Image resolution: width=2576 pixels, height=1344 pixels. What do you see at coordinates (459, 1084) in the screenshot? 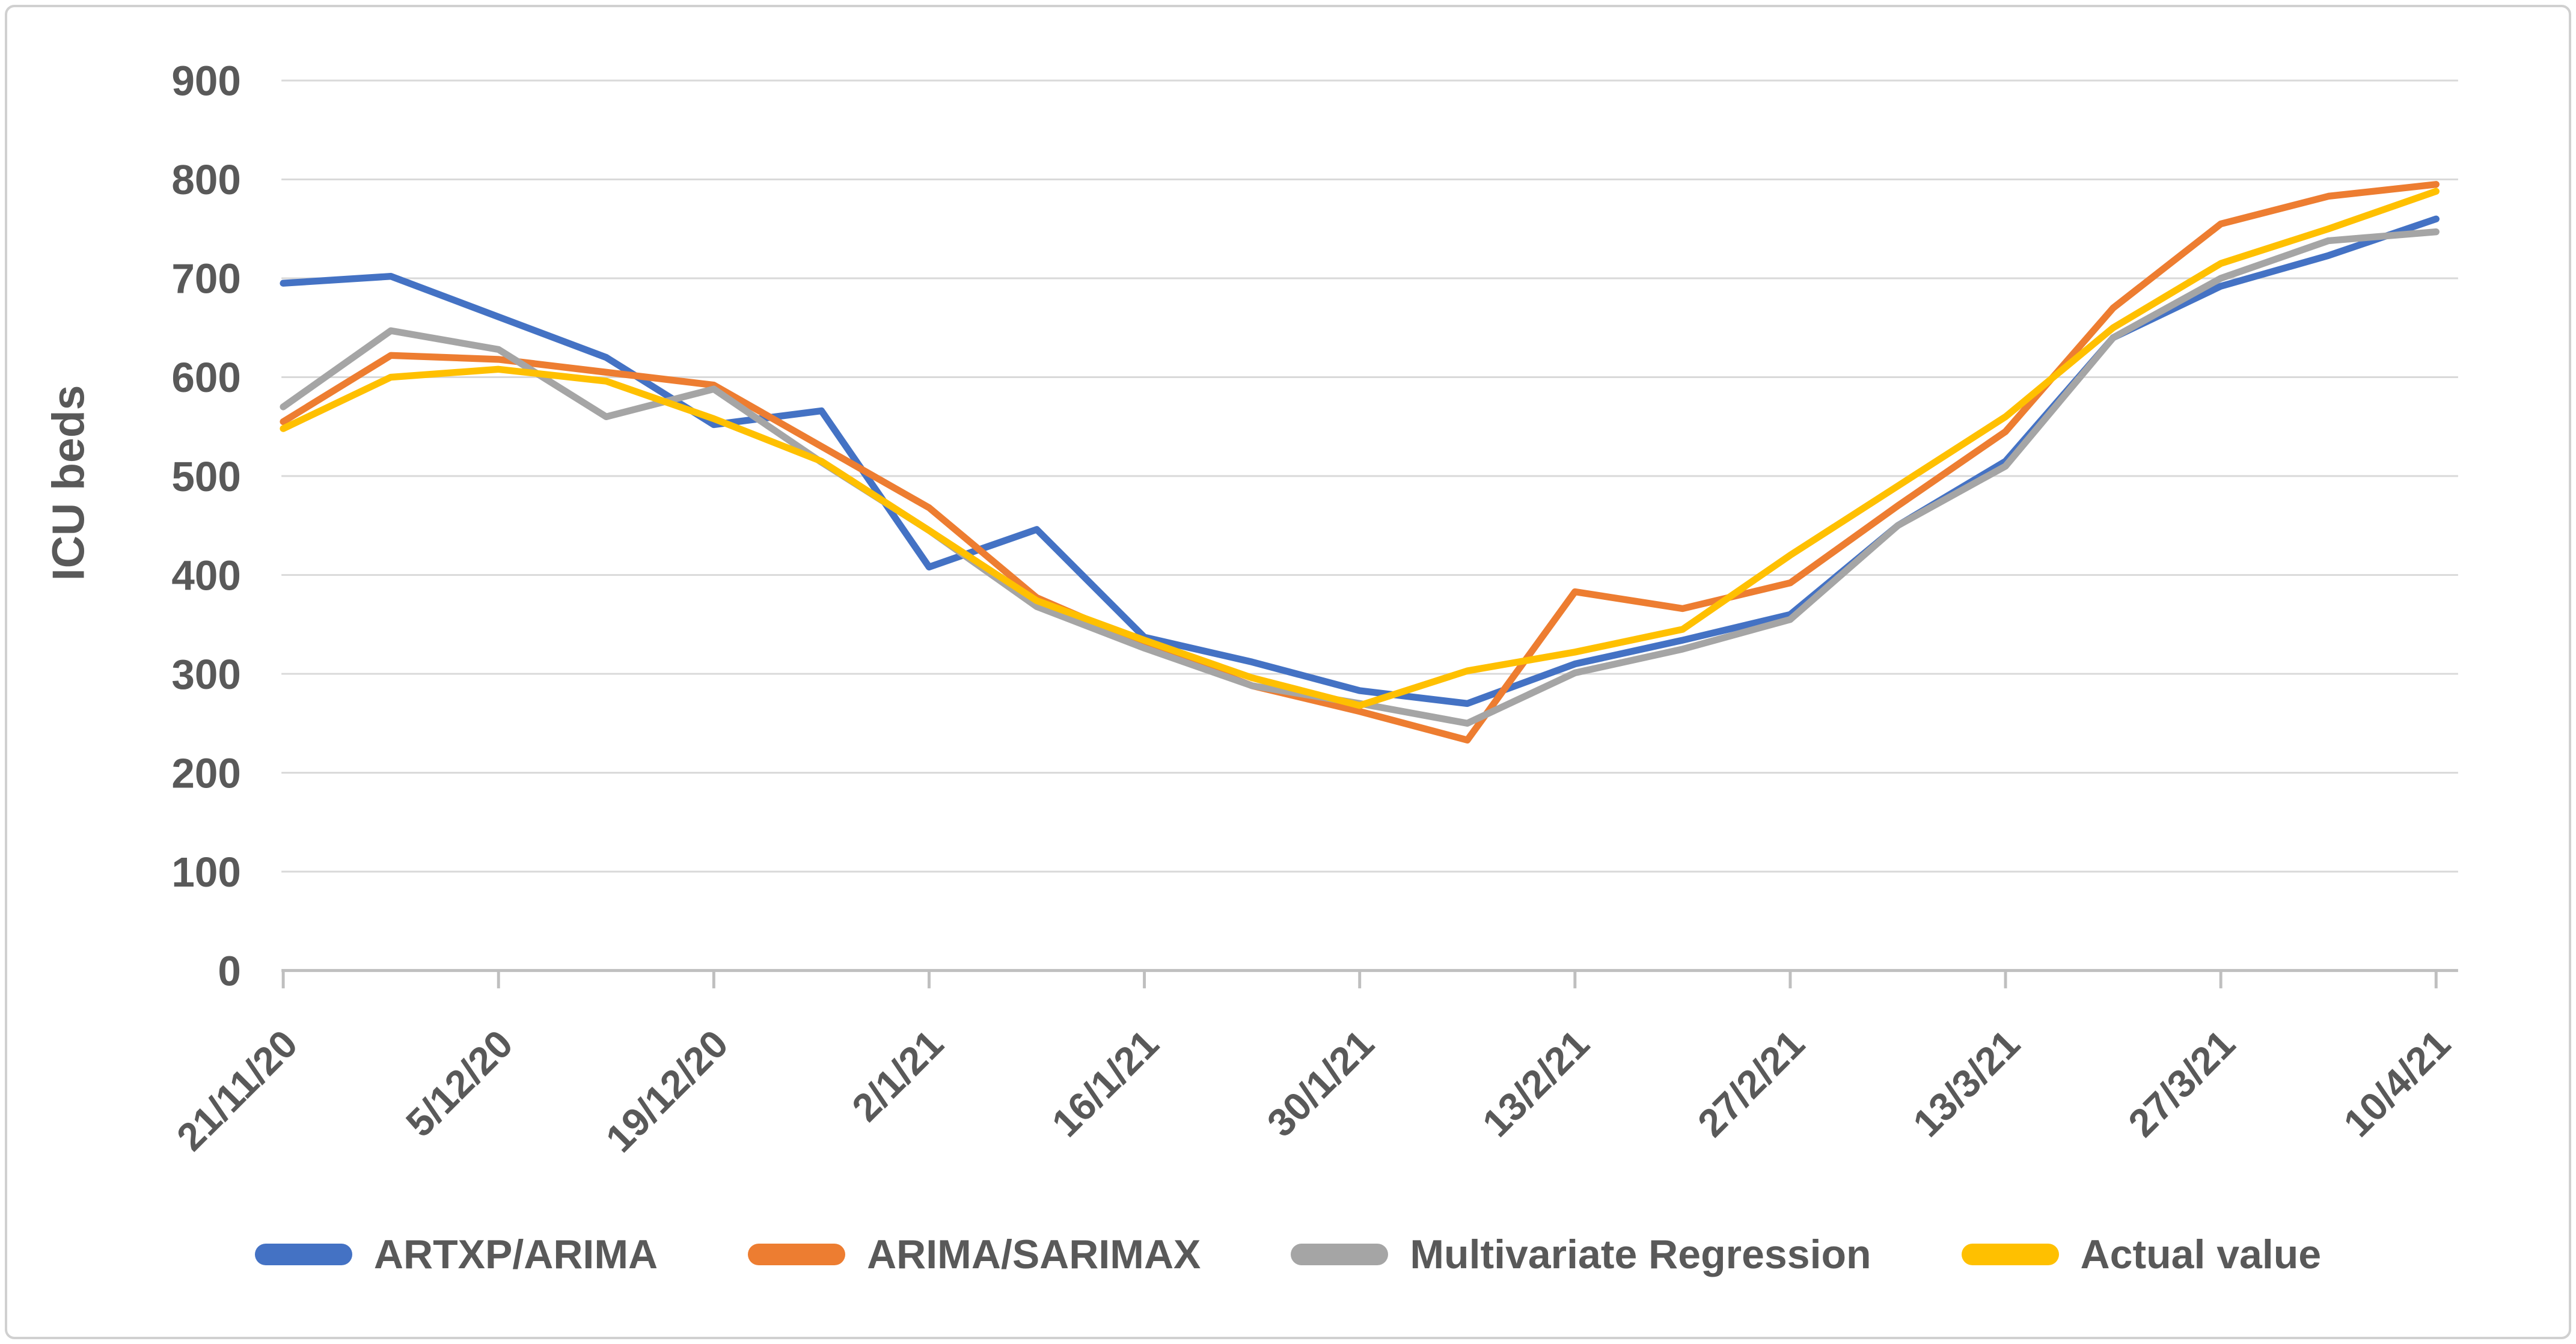
I see `svg-text: 5/12/20` at bounding box center [459, 1084].